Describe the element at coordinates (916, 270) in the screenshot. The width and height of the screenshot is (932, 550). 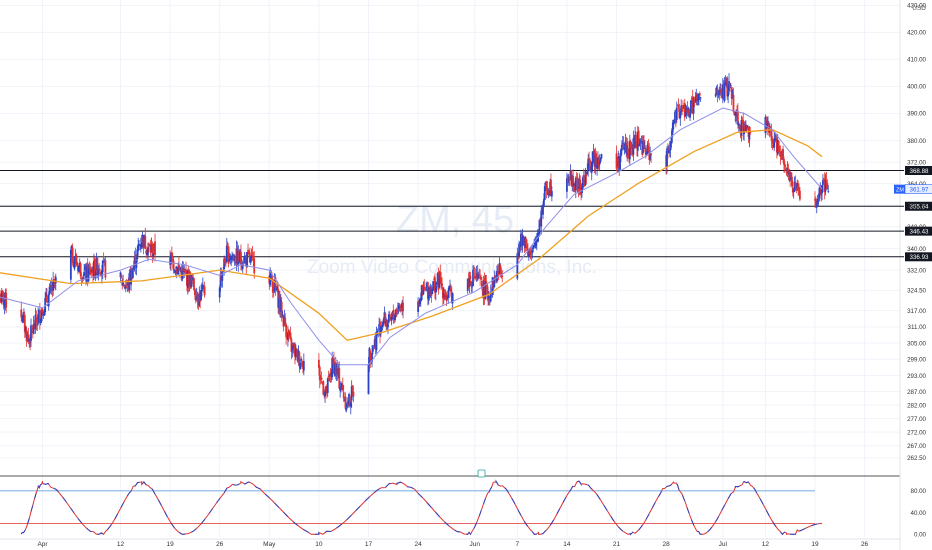
I see `y-tick-label: 332.00` at that location.